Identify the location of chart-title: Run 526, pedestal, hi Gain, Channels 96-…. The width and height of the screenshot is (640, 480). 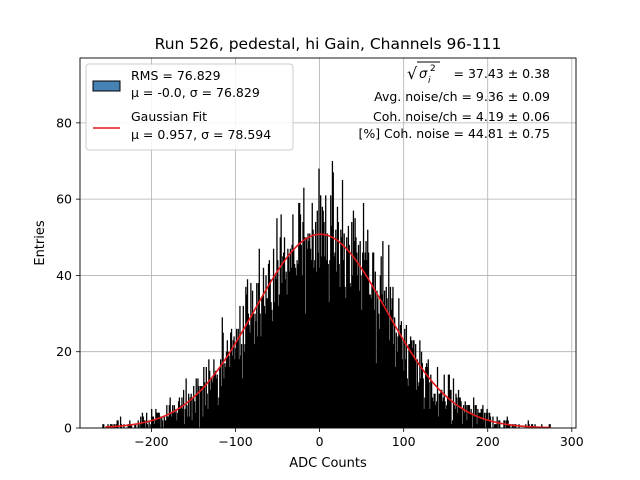
(328, 44).